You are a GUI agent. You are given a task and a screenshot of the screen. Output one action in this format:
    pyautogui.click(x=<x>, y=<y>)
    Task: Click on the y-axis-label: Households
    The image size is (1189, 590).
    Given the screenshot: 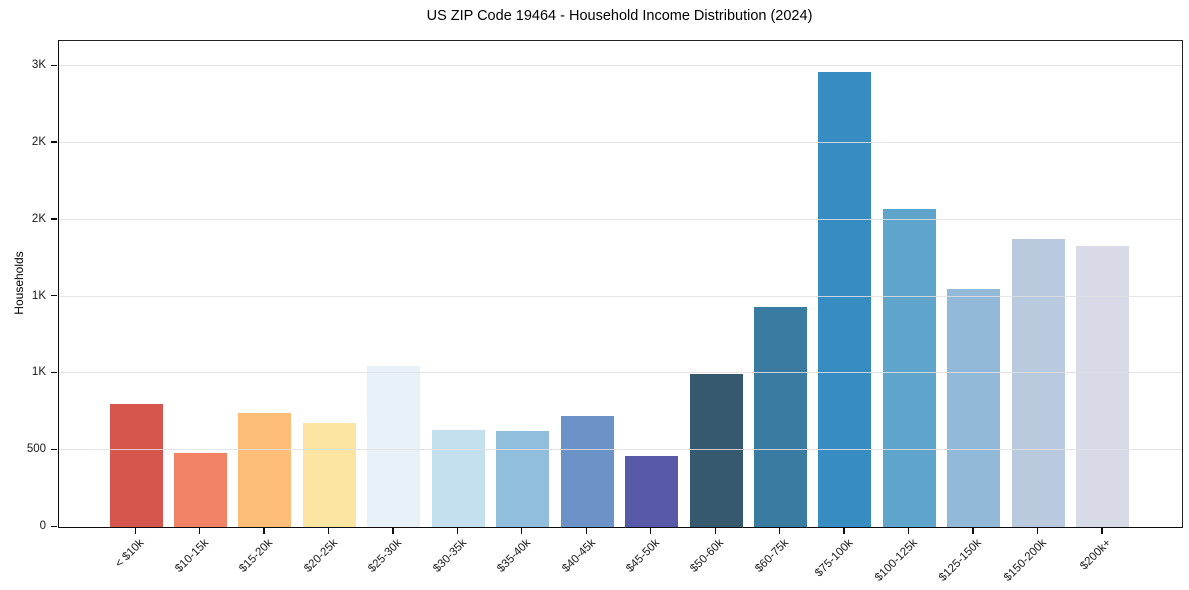 What is the action you would take?
    pyautogui.click(x=19, y=283)
    